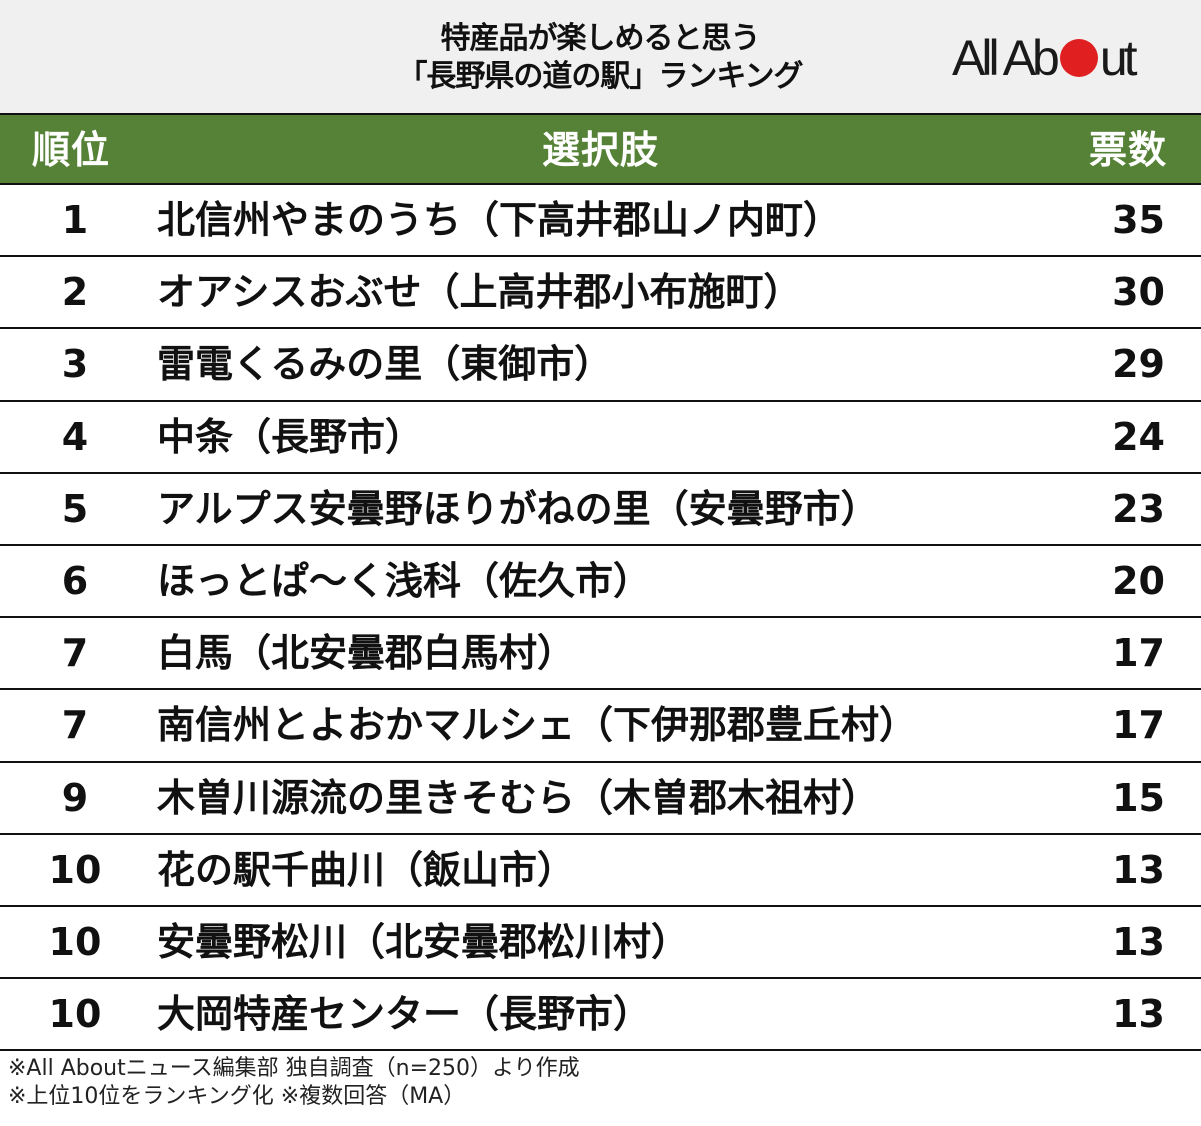 This screenshot has width=1201, height=1126. Describe the element at coordinates (75, 292) in the screenshot. I see `rank-cell: 2` at that location.